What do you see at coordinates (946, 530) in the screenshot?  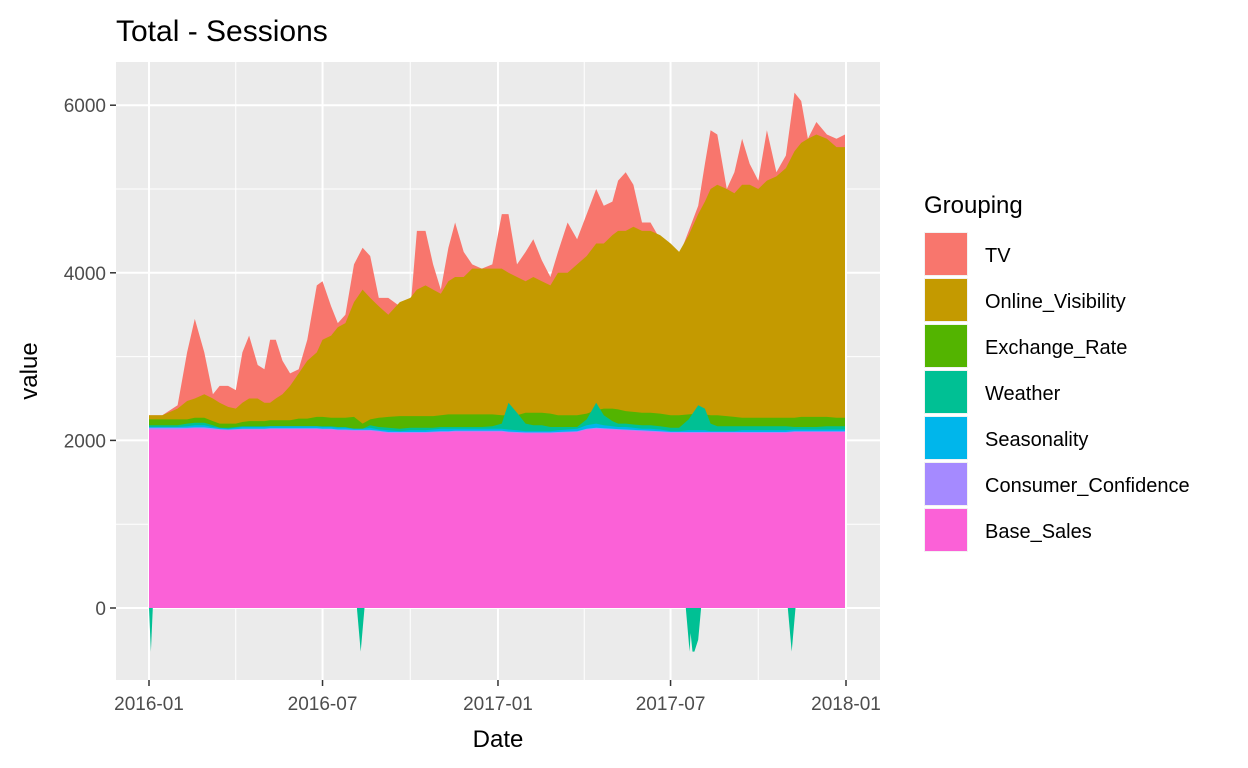 I see `legend-swatch-base-sales` at bounding box center [946, 530].